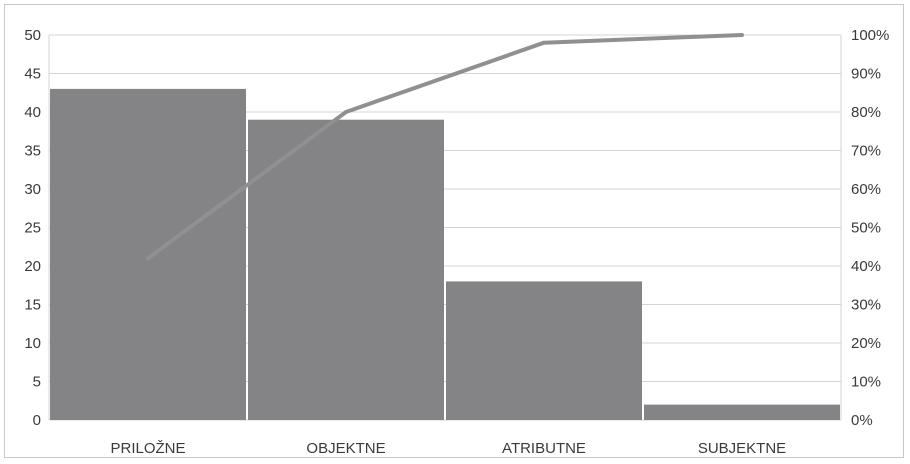  I want to click on y2-tick-label: 20%, so click(866, 343).